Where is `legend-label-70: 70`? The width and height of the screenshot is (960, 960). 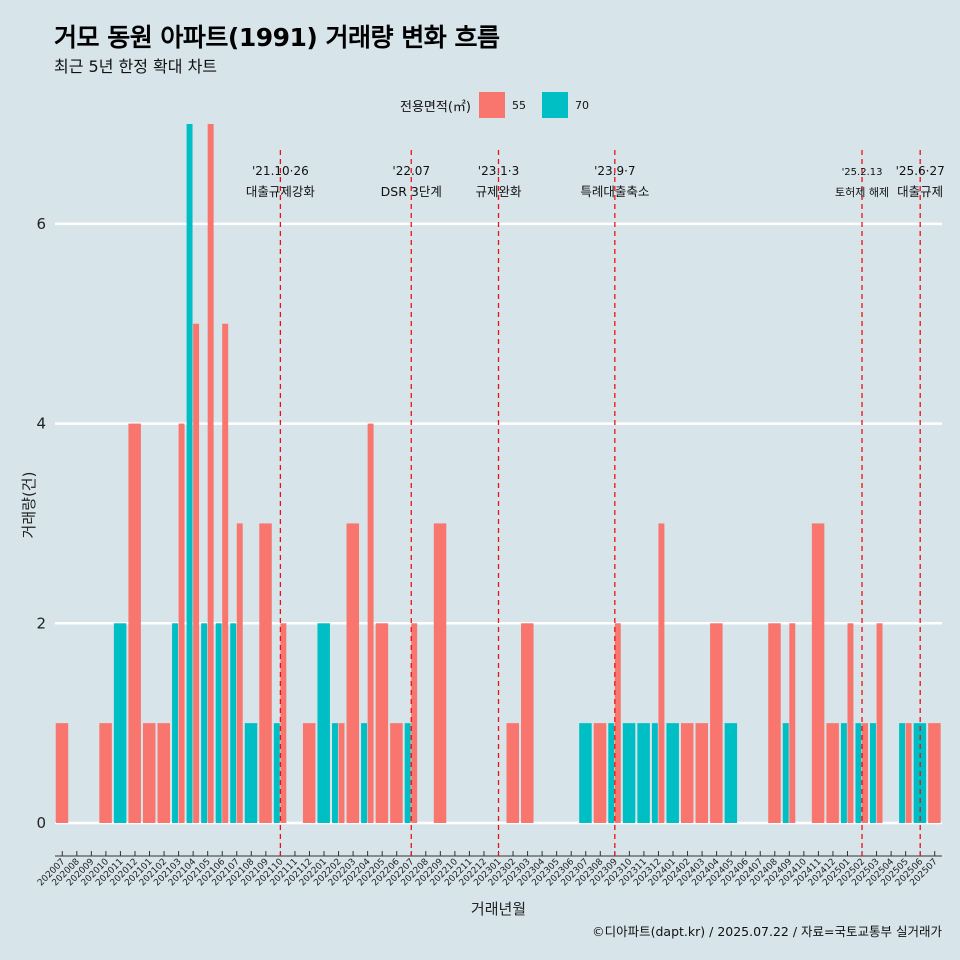 legend-label-70: 70 is located at coordinates (581, 105).